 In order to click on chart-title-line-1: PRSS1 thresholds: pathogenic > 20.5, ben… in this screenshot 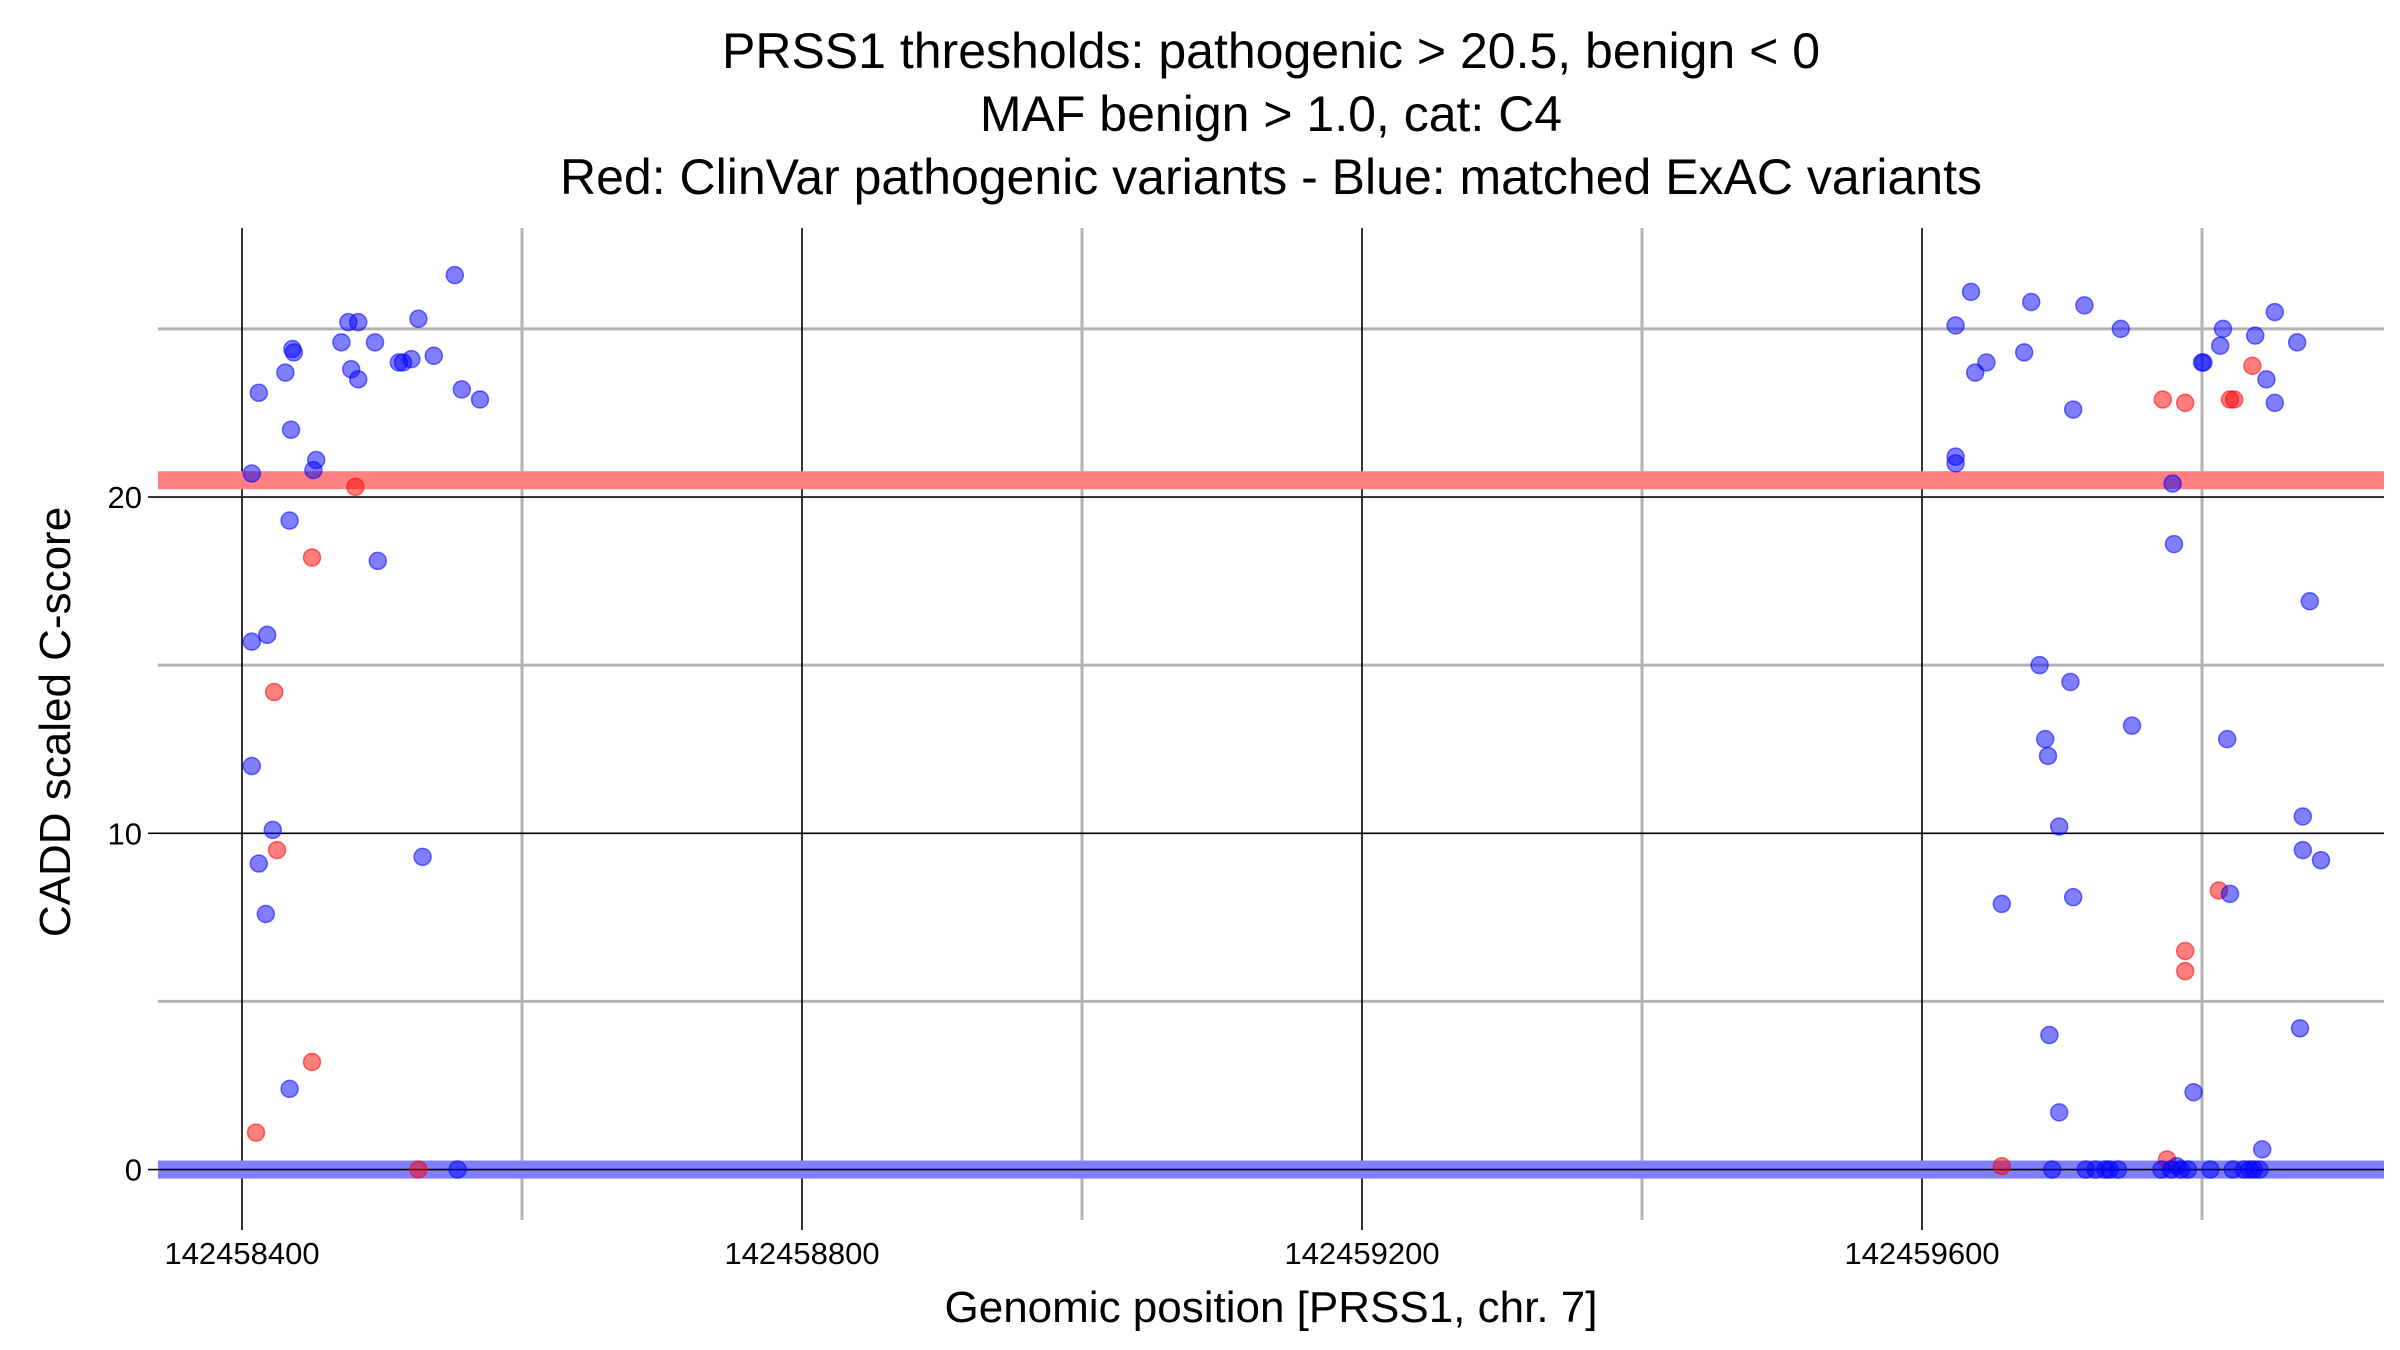, I will do `click(1271, 51)`.